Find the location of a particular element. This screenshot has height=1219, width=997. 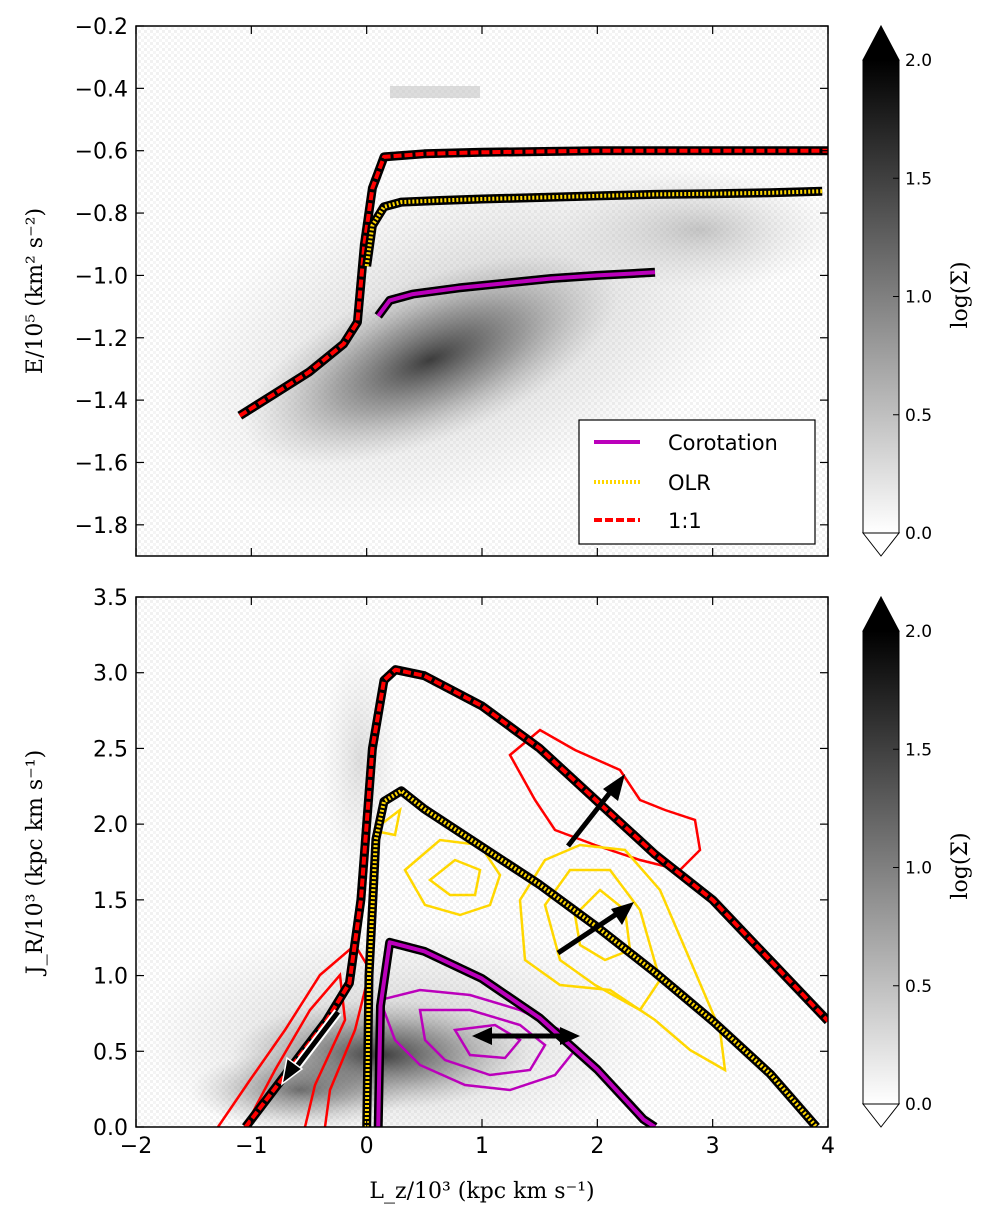

bottom-y-tick-label: 0.0 is located at coordinates (110, 1128).